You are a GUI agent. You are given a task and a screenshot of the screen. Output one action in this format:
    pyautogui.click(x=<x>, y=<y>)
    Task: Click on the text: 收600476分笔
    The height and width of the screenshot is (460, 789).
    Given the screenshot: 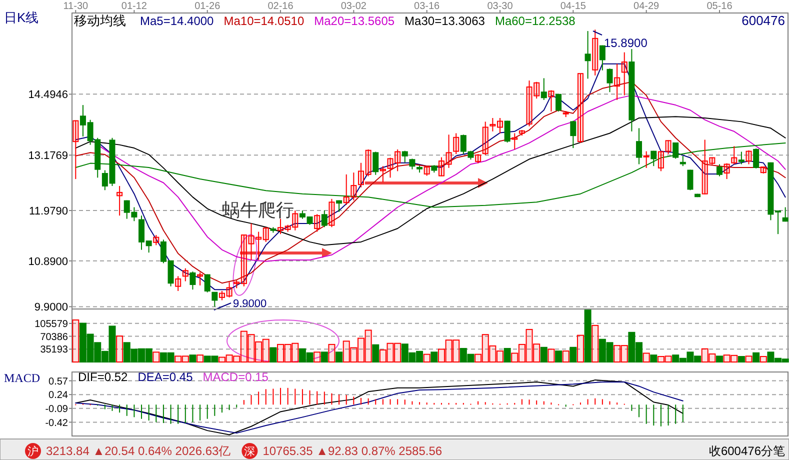 What is the action you would take?
    pyautogui.click(x=746, y=451)
    